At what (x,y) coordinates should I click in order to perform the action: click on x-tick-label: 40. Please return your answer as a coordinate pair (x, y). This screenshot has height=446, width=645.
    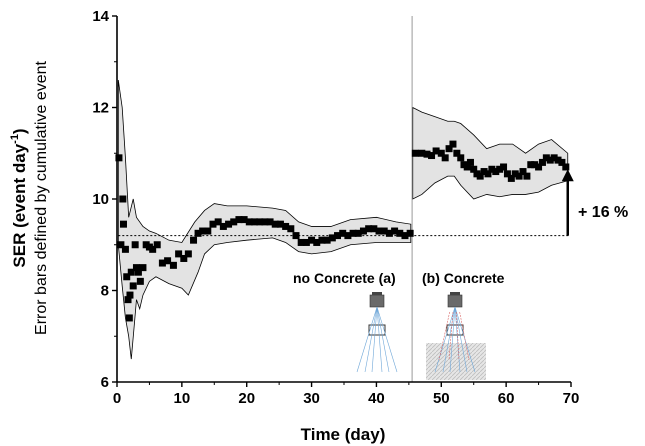
    Looking at the image, I should click on (376, 398).